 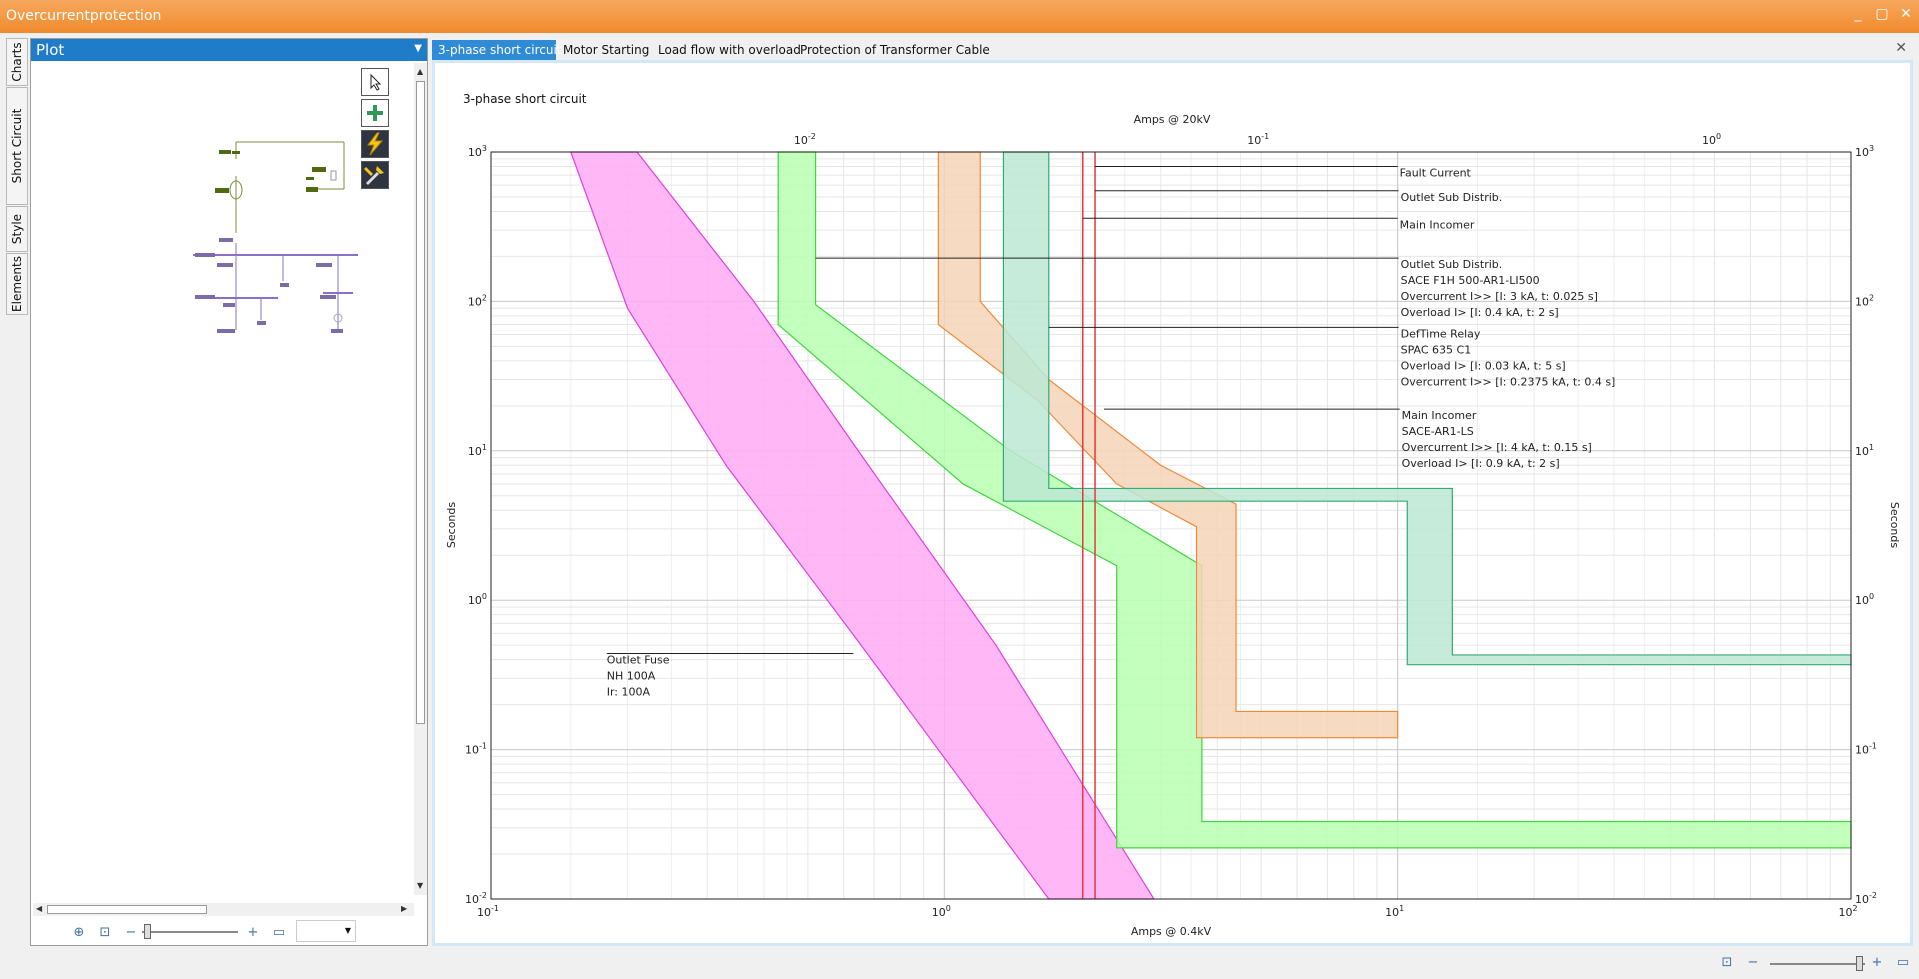 What do you see at coordinates (418, 48) in the screenshot?
I see `panel-dropdown-icon: ▼` at bounding box center [418, 48].